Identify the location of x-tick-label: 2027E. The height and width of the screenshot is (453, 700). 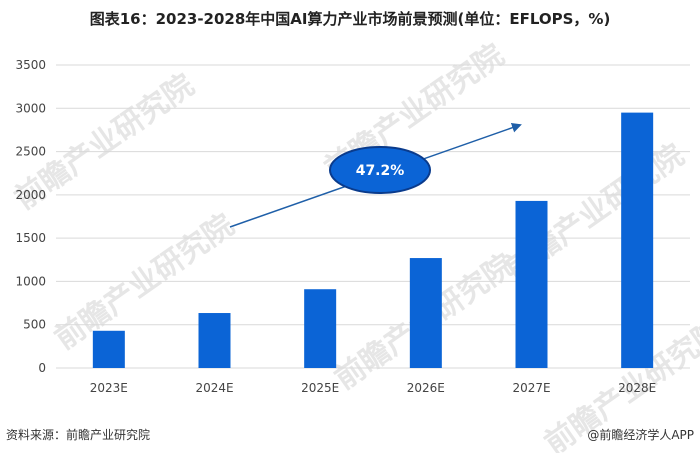
(531, 388).